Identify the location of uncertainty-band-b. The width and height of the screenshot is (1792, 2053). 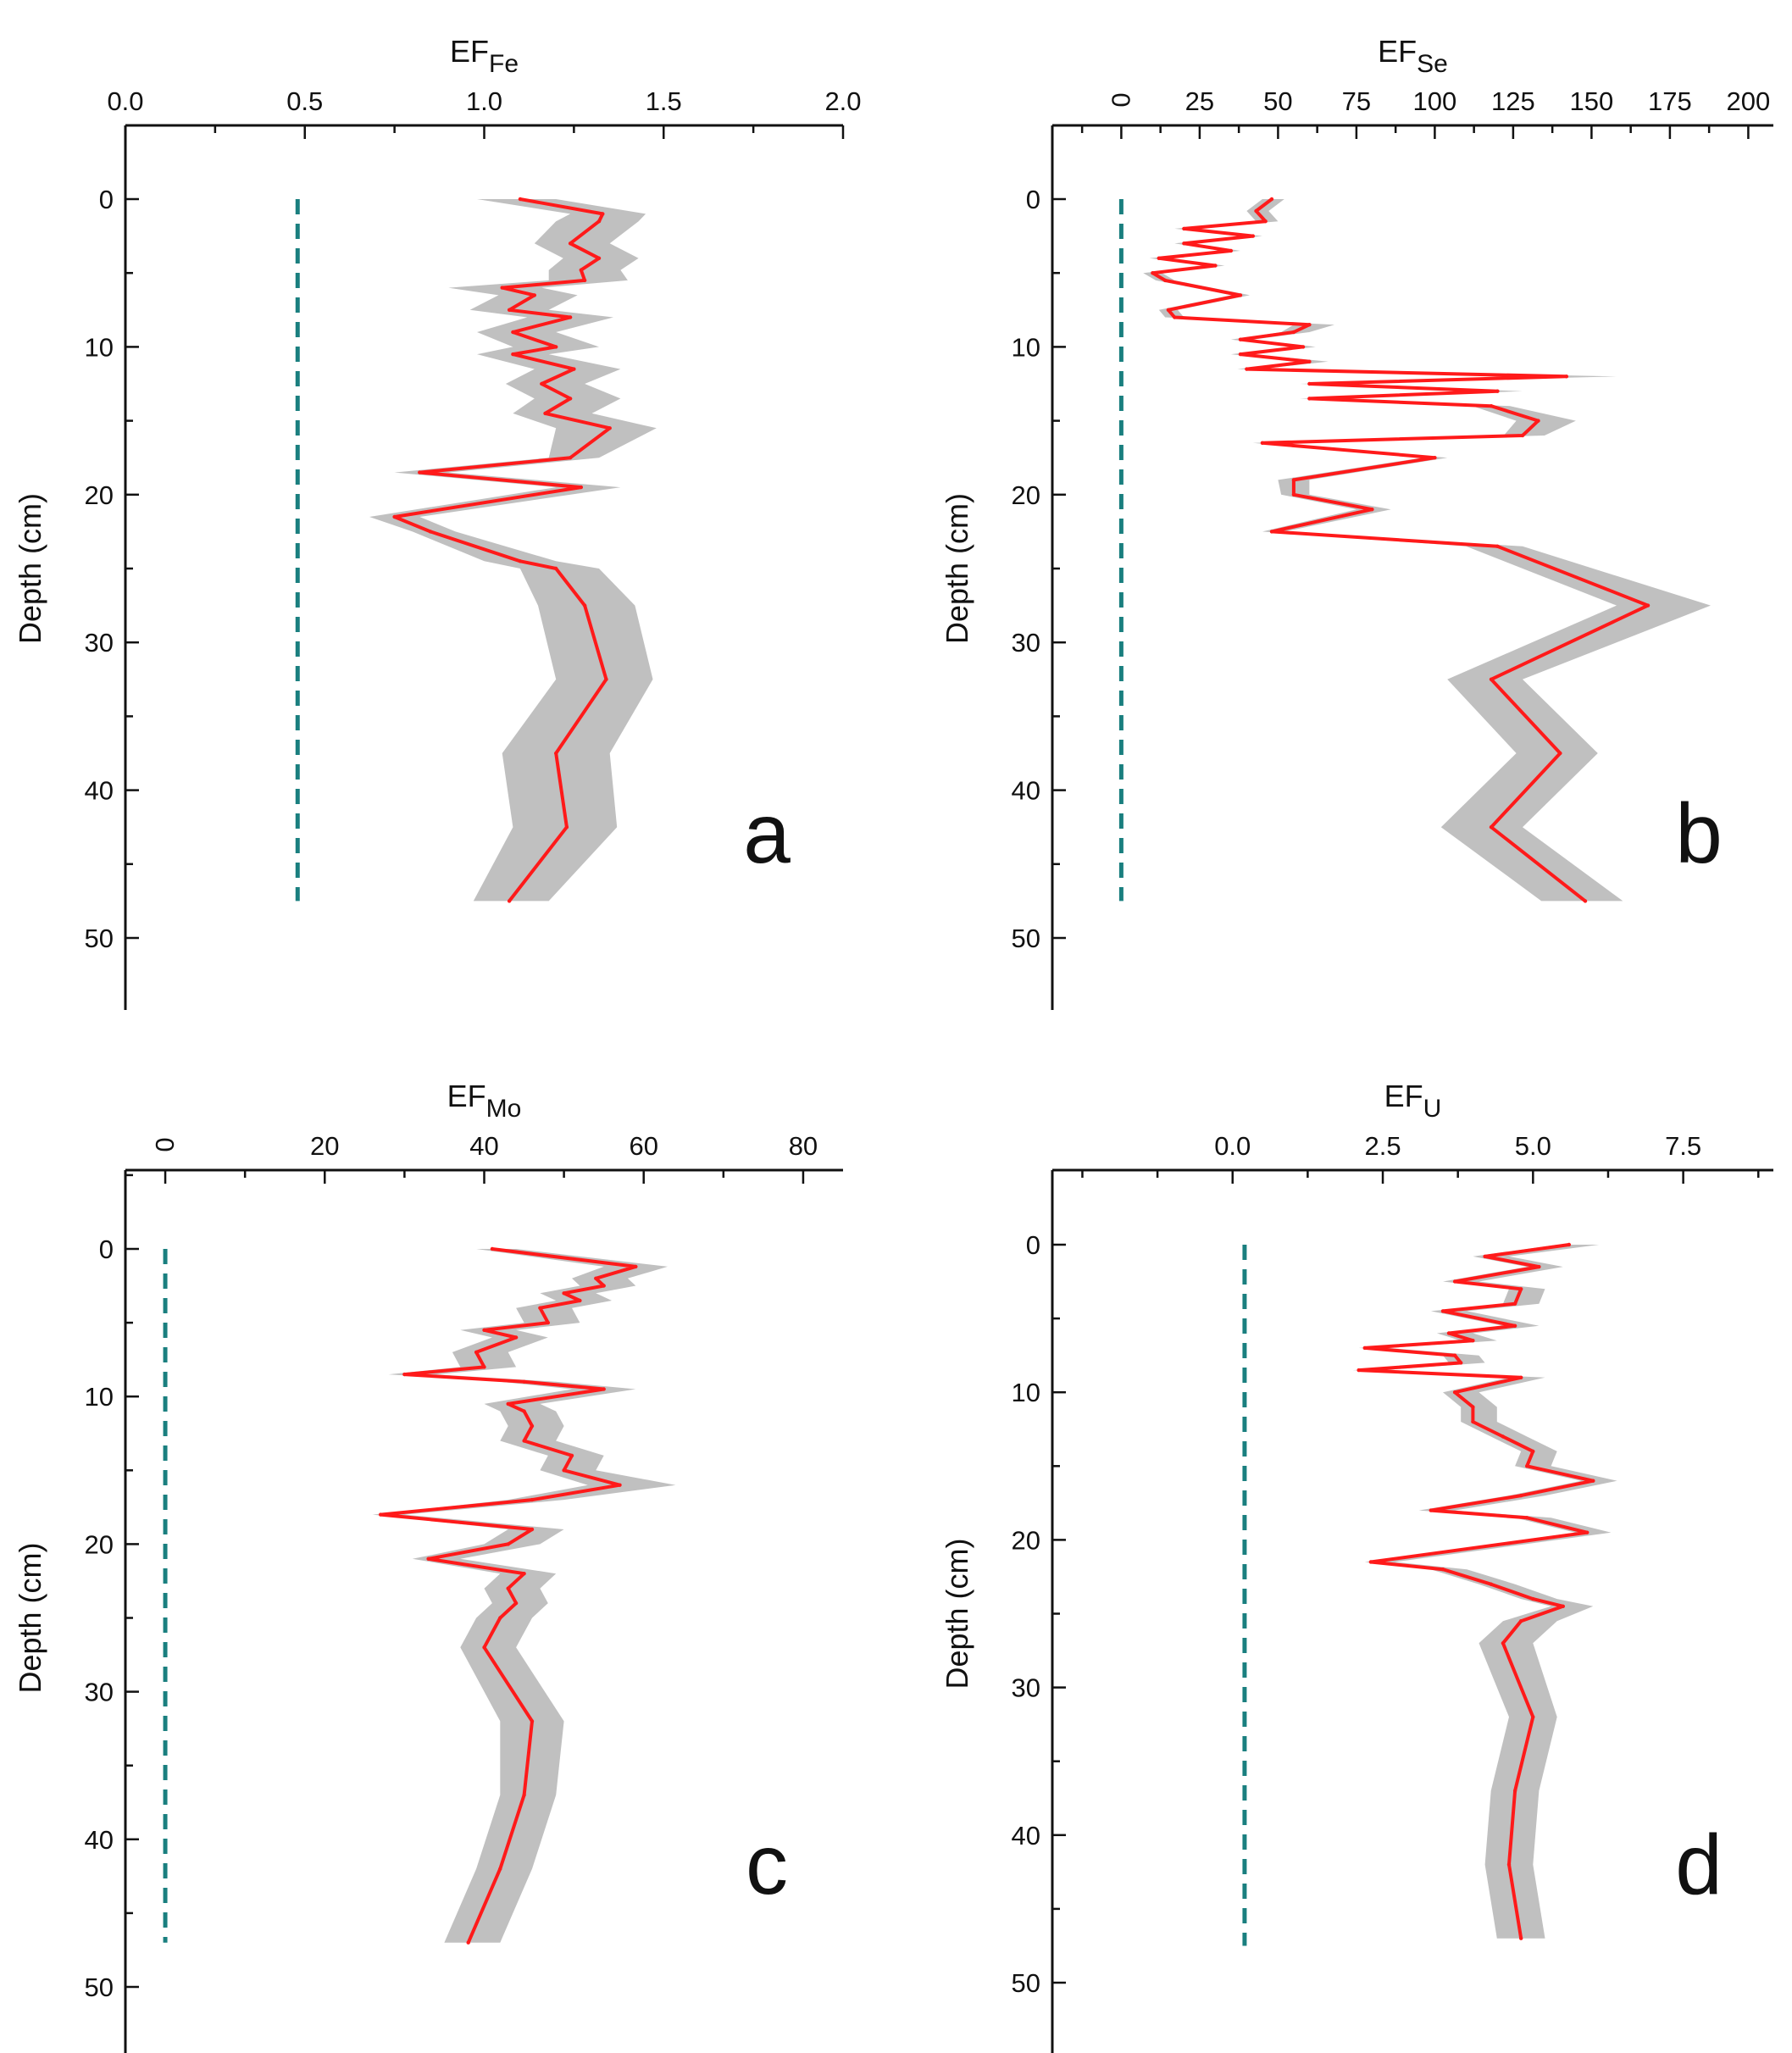
(1427, 550).